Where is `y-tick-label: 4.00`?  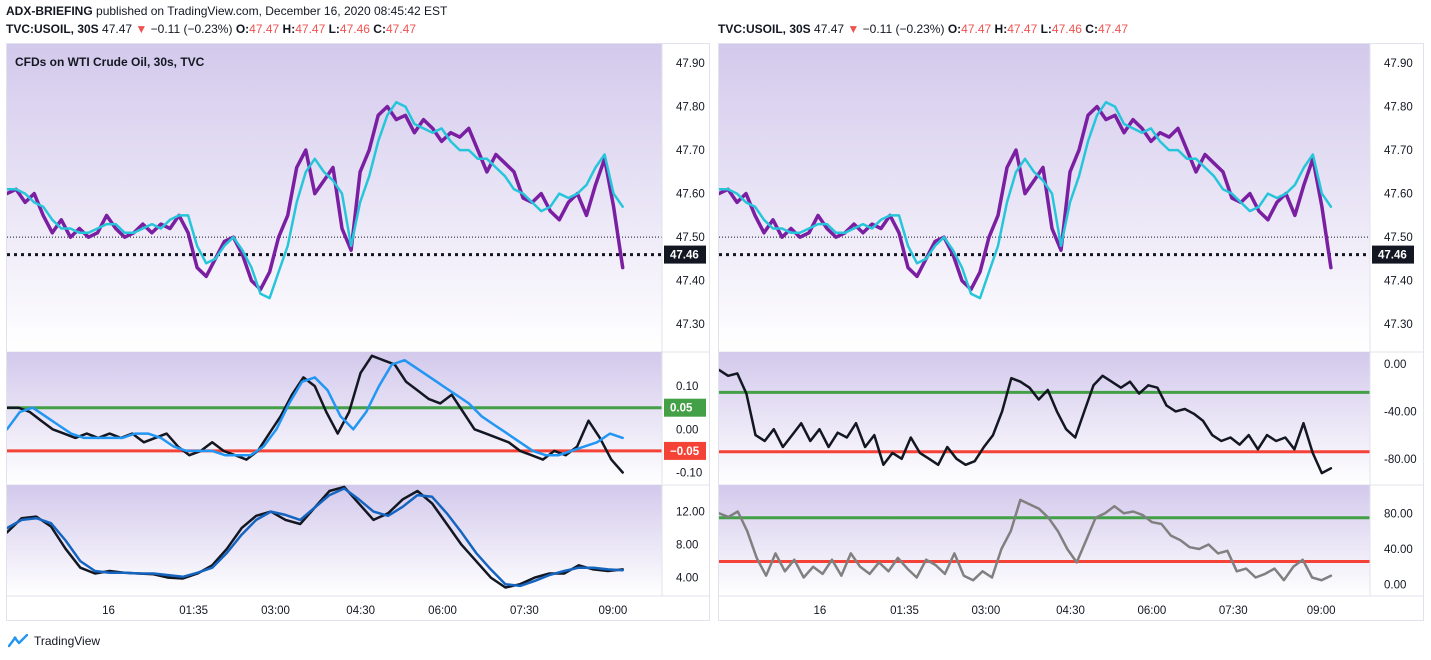
y-tick-label: 4.00 is located at coordinates (687, 579).